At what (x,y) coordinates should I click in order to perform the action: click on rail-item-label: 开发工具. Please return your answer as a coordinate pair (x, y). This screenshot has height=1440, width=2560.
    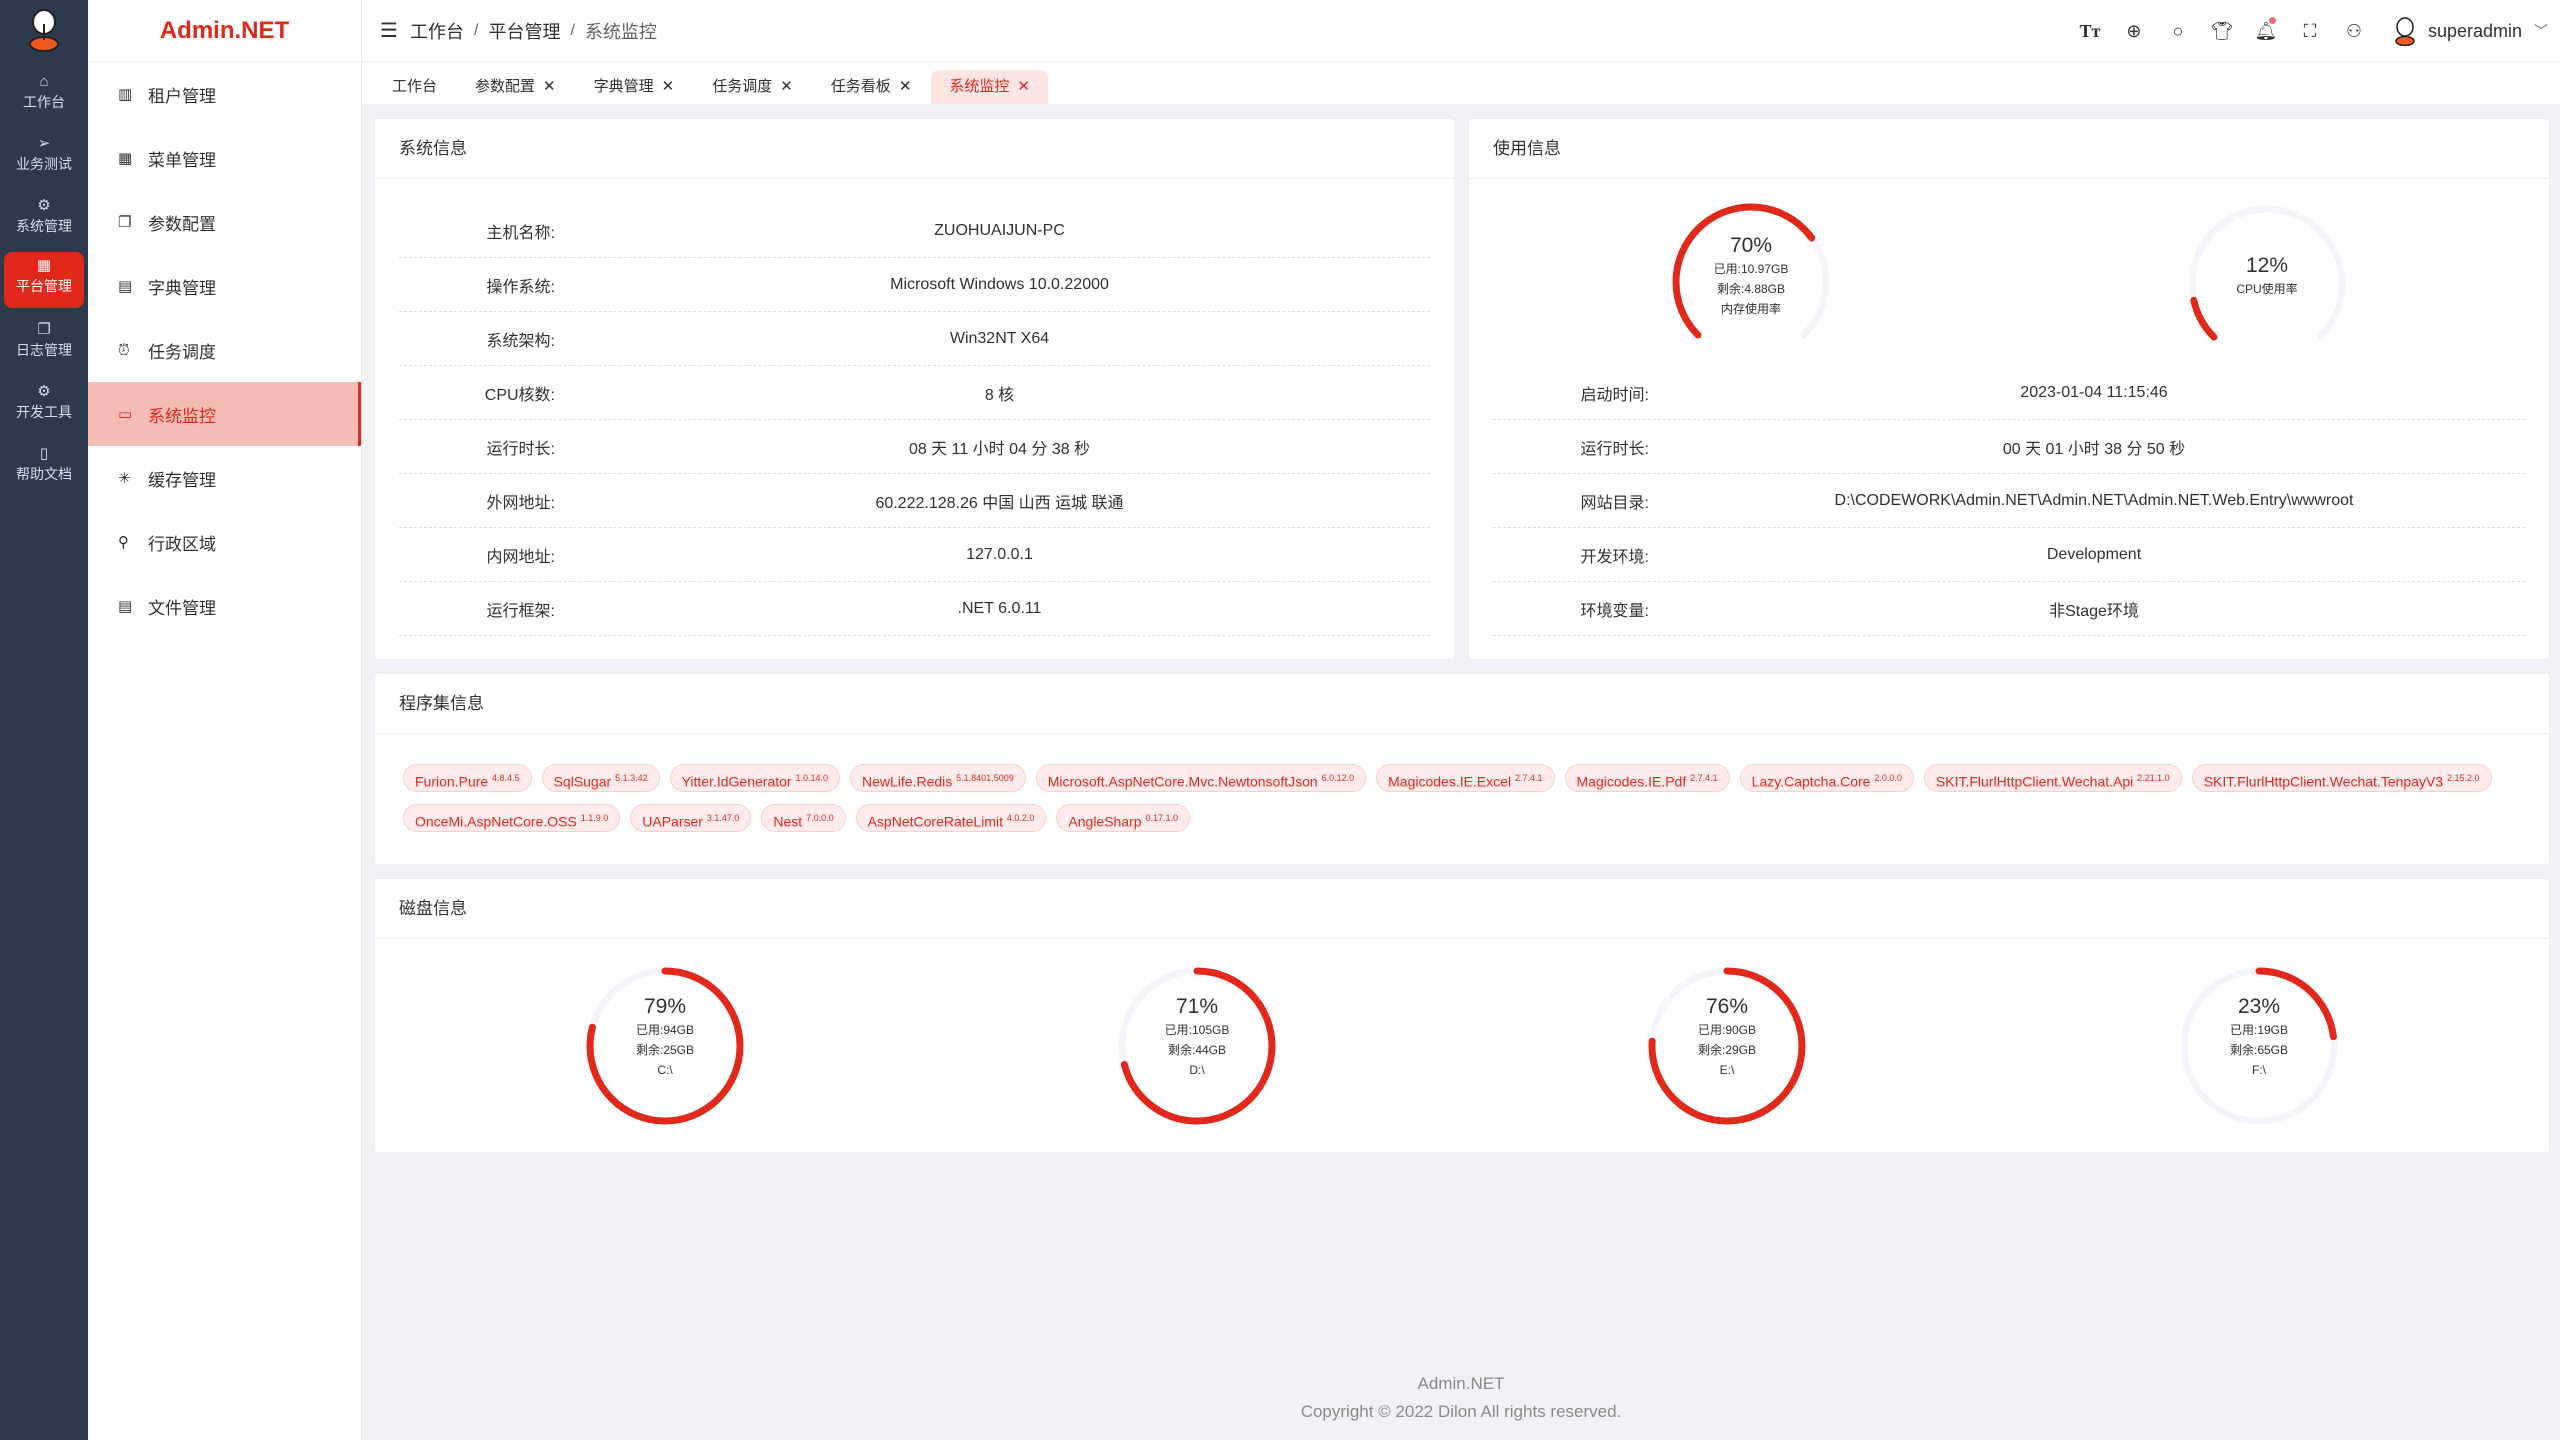
    Looking at the image, I should click on (44, 412).